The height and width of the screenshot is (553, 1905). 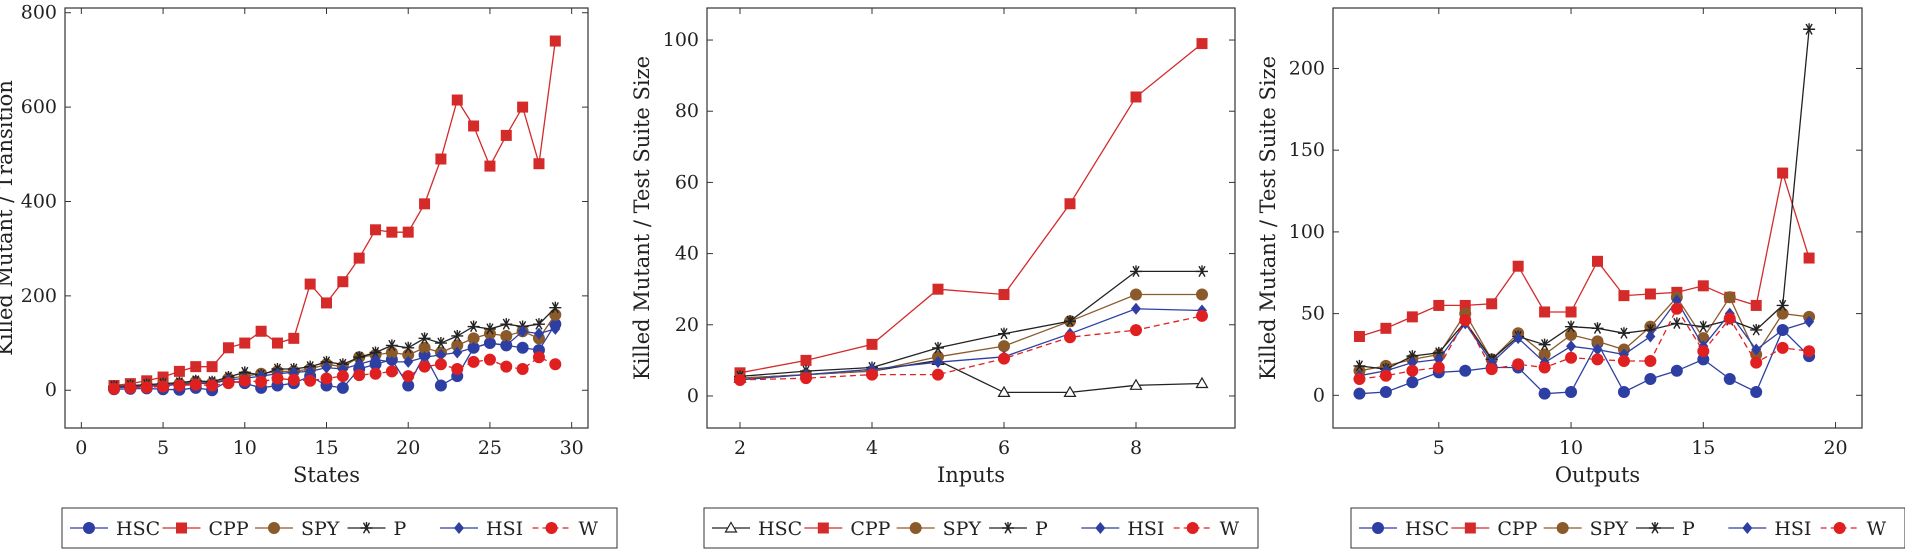 What do you see at coordinates (81, 448) in the screenshot?
I see `x-tick-label: 0` at bounding box center [81, 448].